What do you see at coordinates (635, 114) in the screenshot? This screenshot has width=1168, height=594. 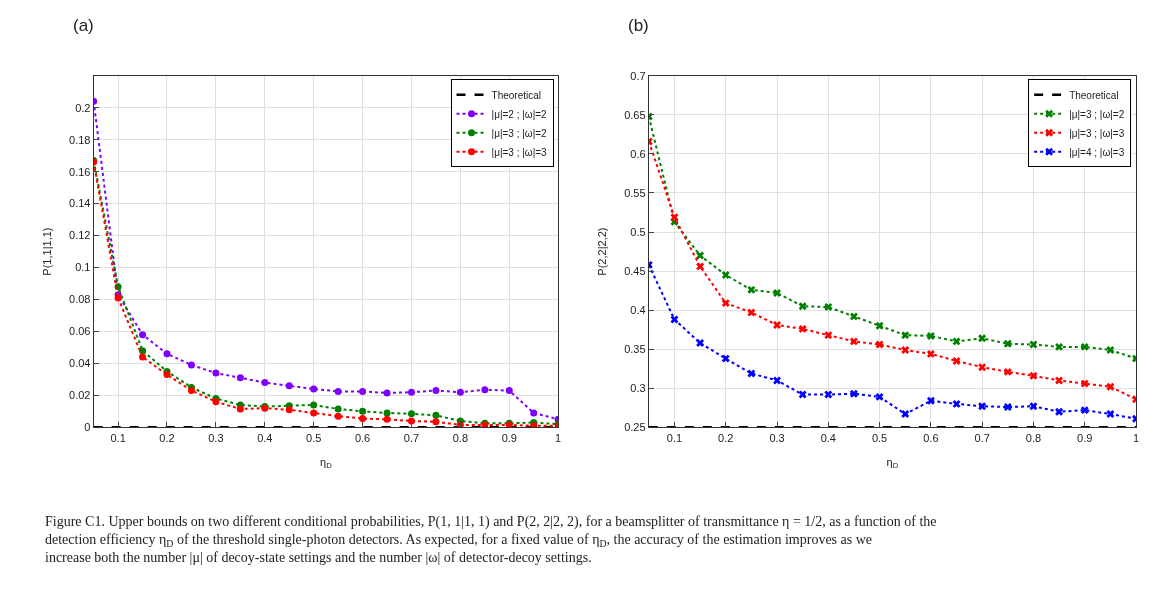 I see `y-tick-label: 0.65` at bounding box center [635, 114].